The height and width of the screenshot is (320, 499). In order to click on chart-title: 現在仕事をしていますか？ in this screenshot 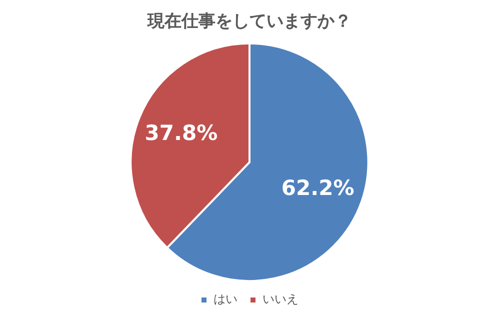, I will do `click(249, 22)`.